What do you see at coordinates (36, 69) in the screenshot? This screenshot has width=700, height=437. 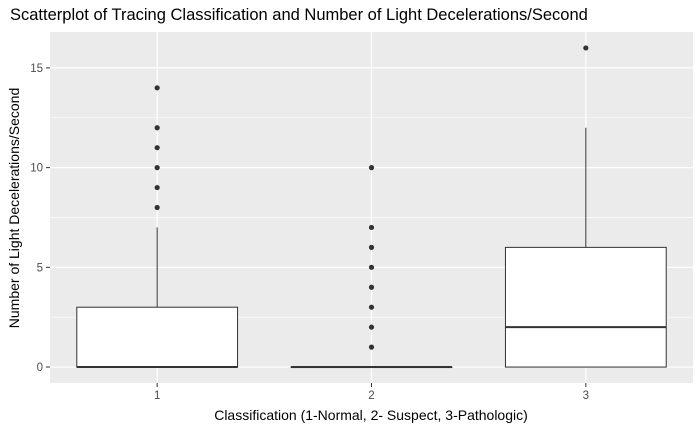 I see `y-tick-label: 15` at bounding box center [36, 69].